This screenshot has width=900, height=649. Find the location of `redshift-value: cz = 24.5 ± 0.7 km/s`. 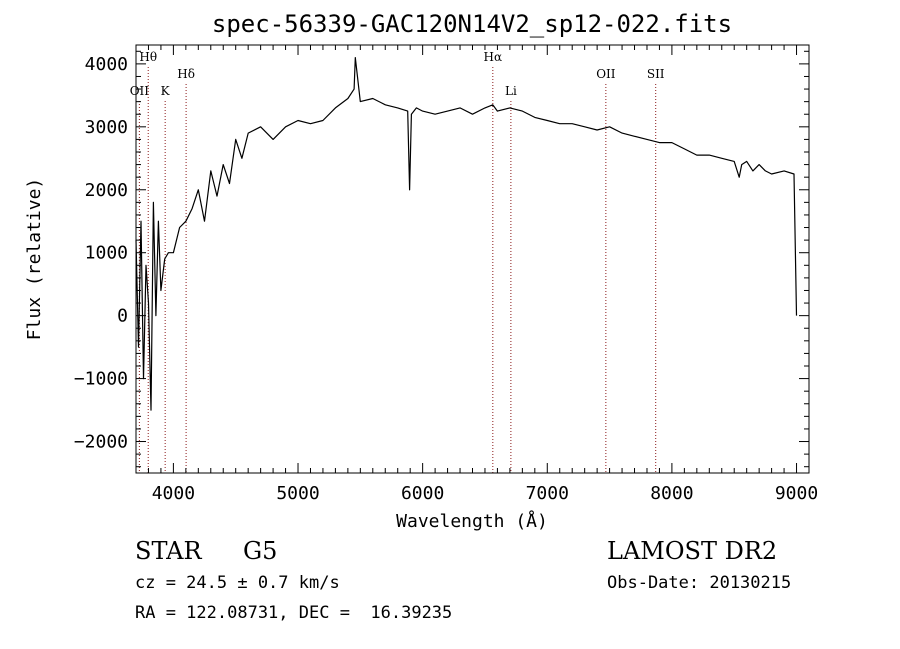

redshift-value: cz = 24.5 ± 0.7 km/s is located at coordinates (237, 583).